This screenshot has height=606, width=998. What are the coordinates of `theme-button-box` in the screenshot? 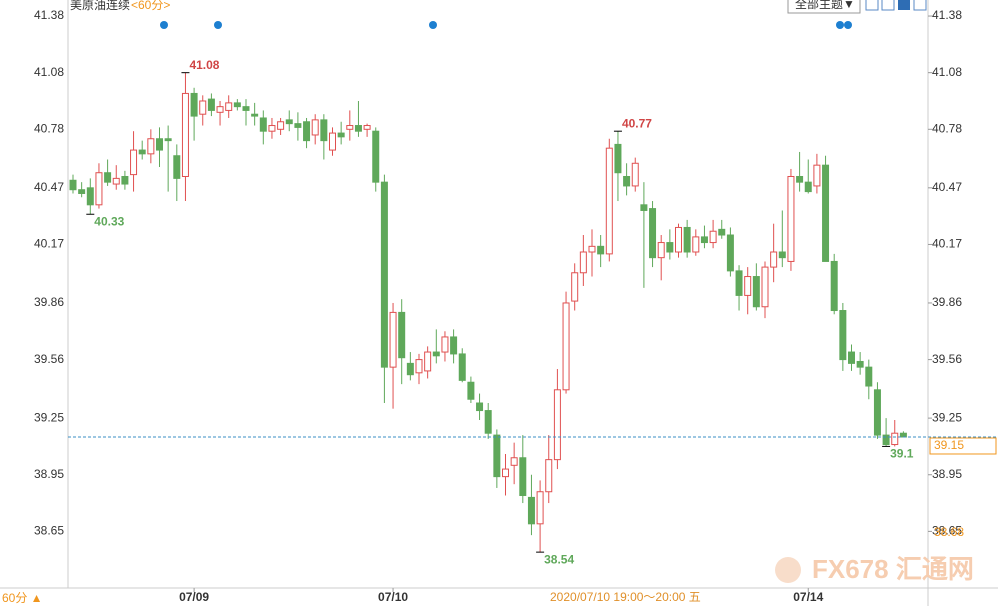 It's located at (824, 7).